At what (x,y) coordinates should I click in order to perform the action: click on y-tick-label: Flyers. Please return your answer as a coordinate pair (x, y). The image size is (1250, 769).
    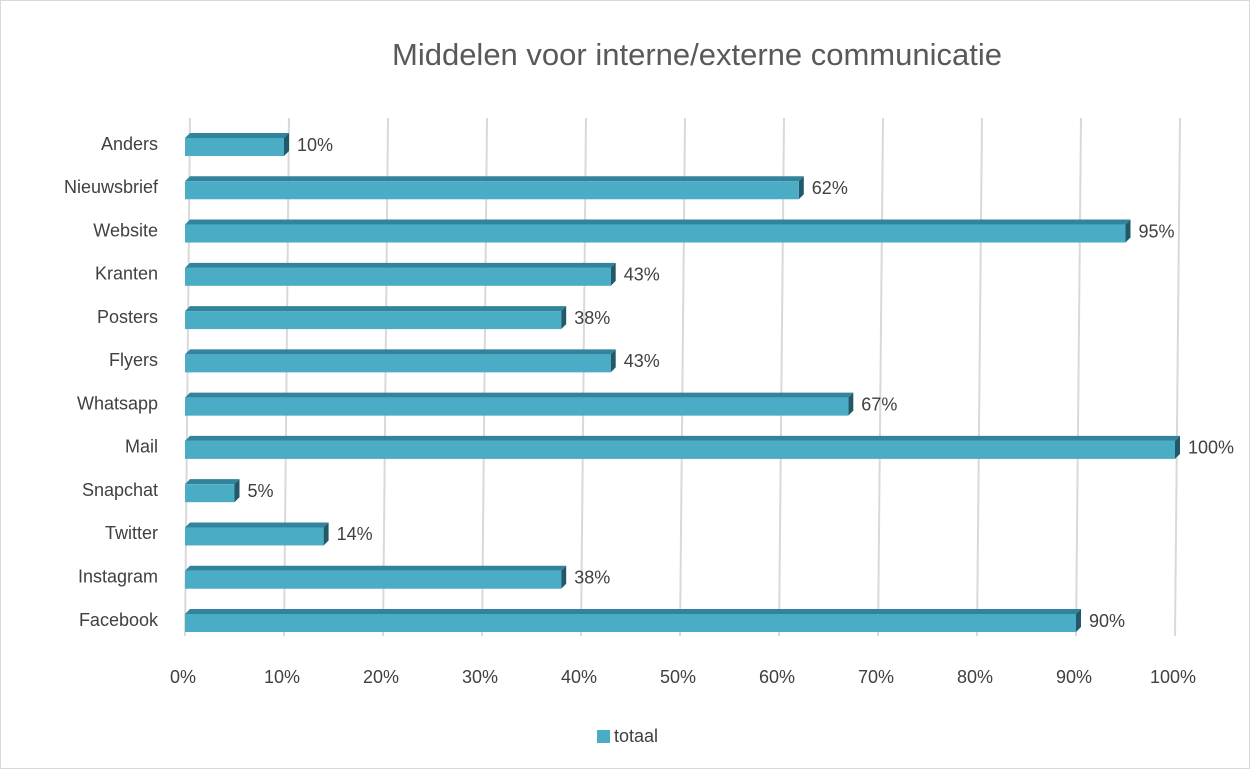
    Looking at the image, I should click on (133, 360).